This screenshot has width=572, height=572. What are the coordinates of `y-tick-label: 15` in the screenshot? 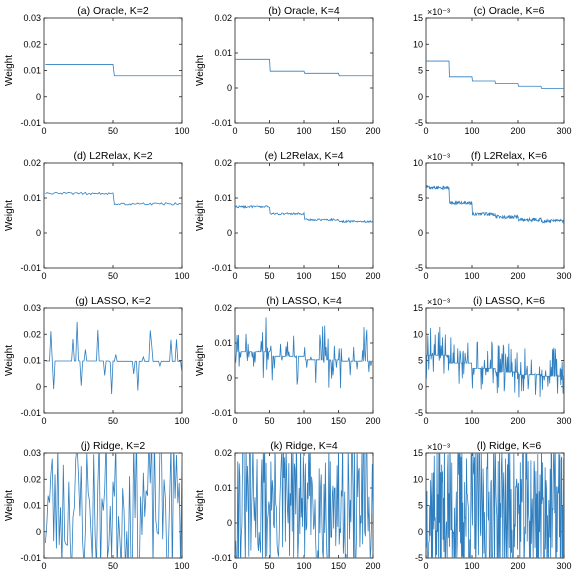 It's located at (418, 18).